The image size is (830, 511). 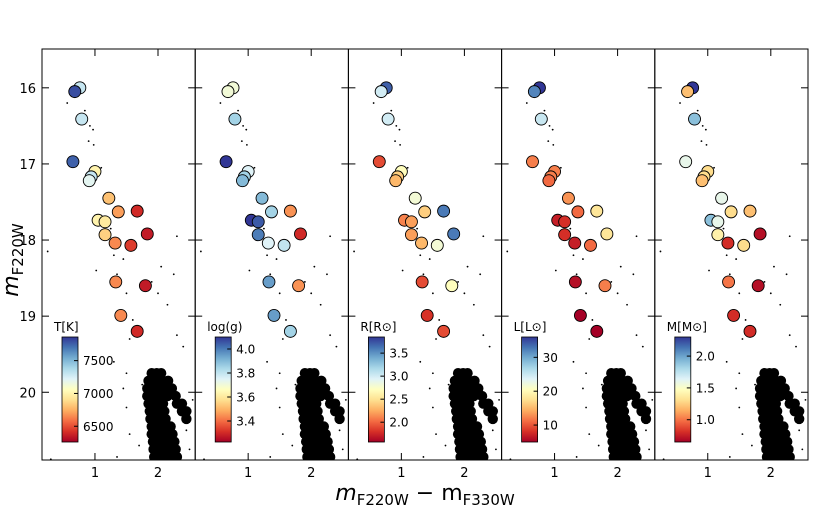 I want to click on colorbar-tick-label: 2.0, so click(x=398, y=423).